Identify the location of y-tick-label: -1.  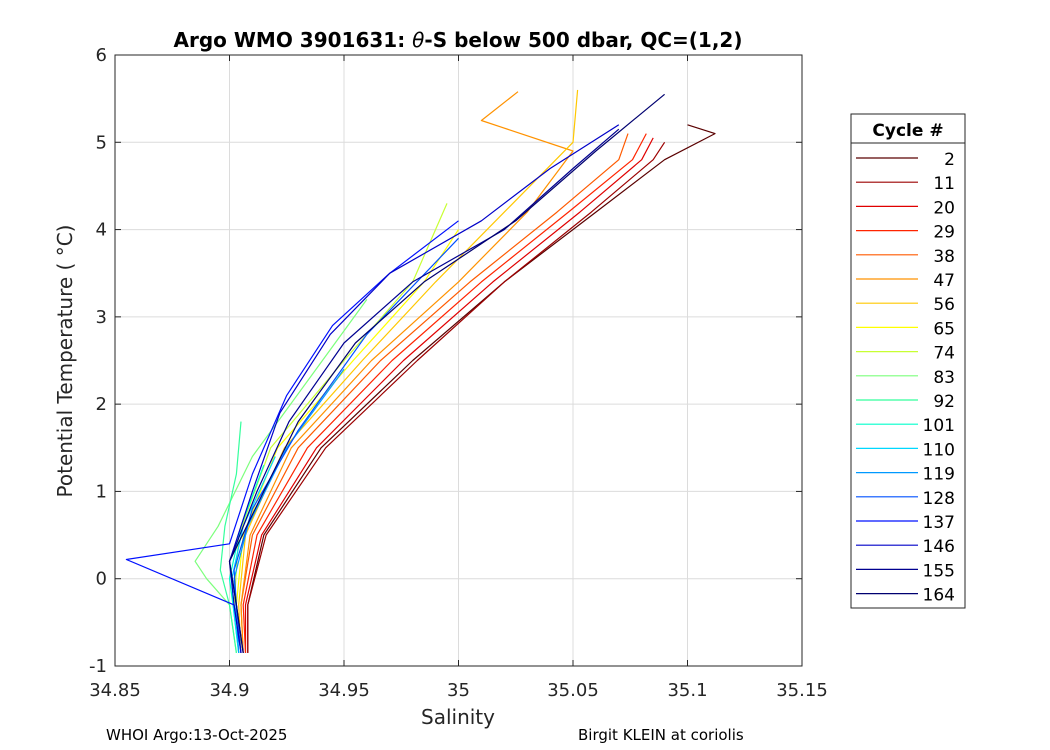
(98, 666).